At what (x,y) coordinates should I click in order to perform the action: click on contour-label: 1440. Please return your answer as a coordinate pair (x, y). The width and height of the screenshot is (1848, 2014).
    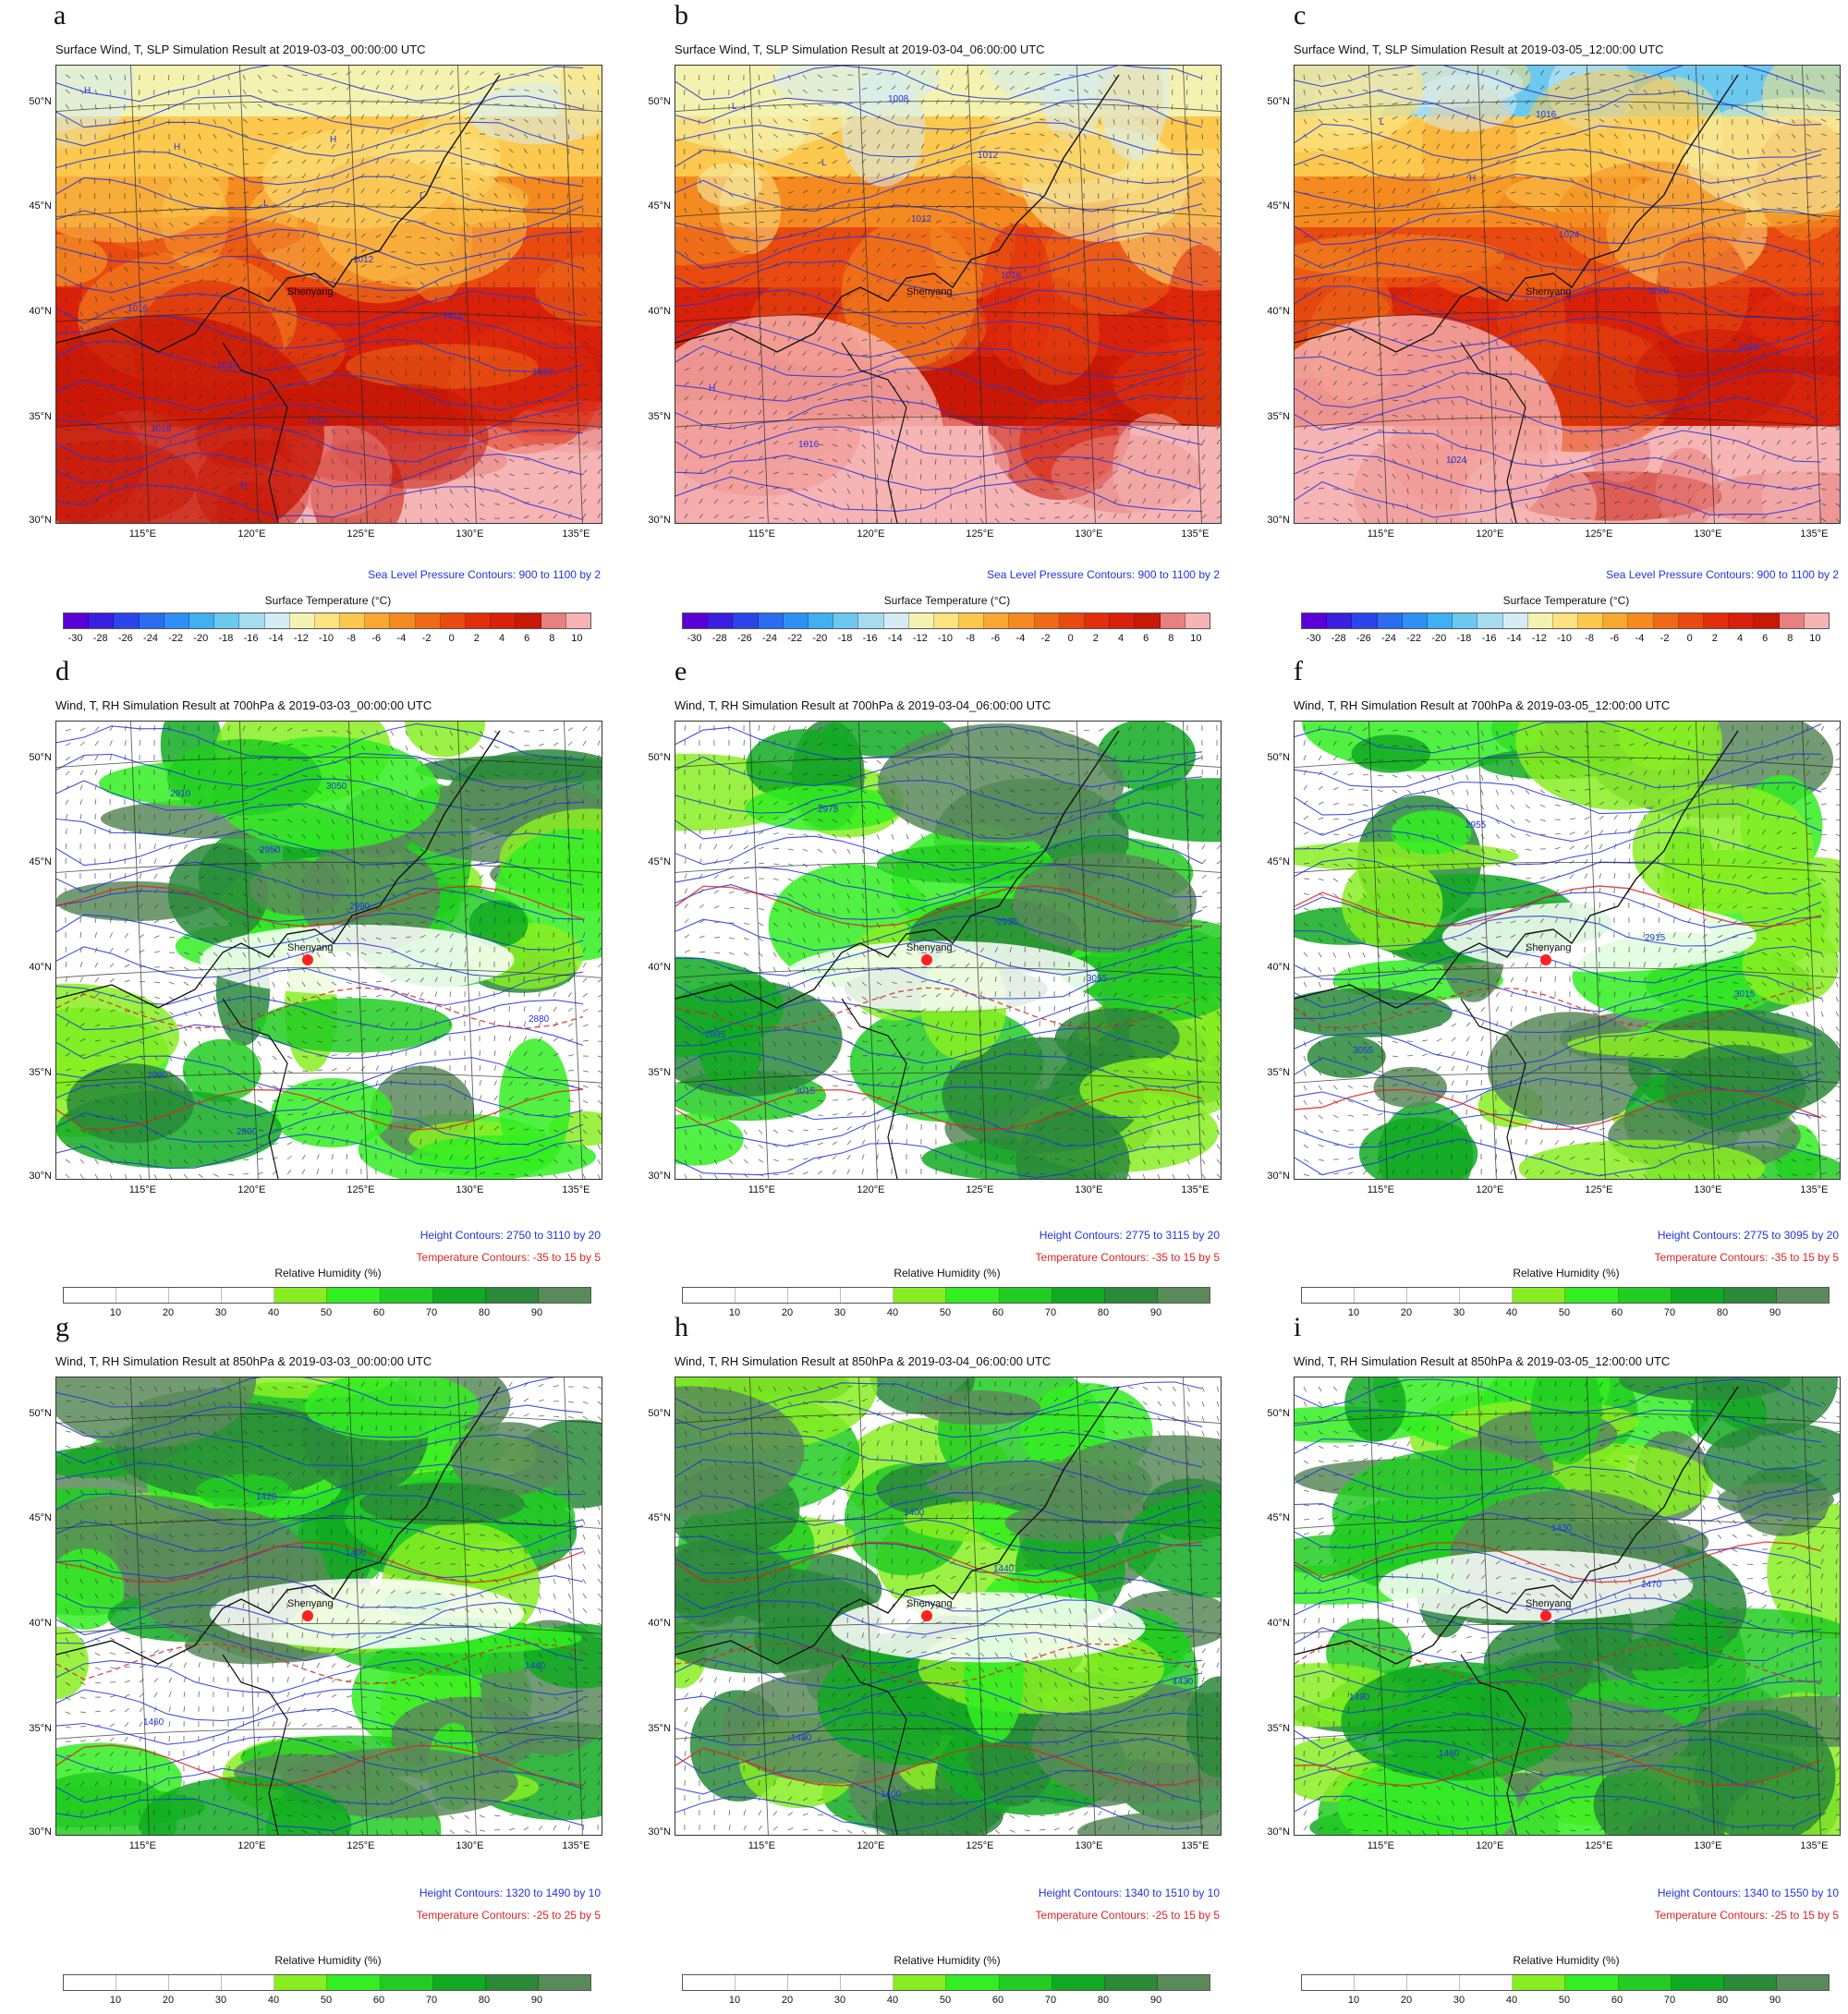
    Looking at the image, I should click on (1004, 1569).